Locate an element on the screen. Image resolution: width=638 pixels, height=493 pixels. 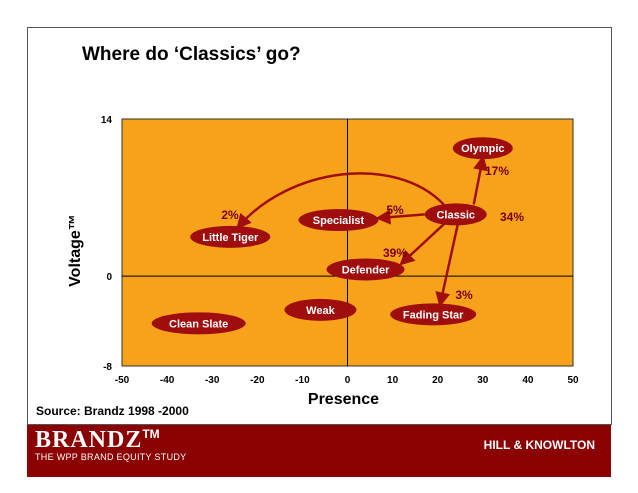
y-tick-label: 0 is located at coordinates (109, 277).